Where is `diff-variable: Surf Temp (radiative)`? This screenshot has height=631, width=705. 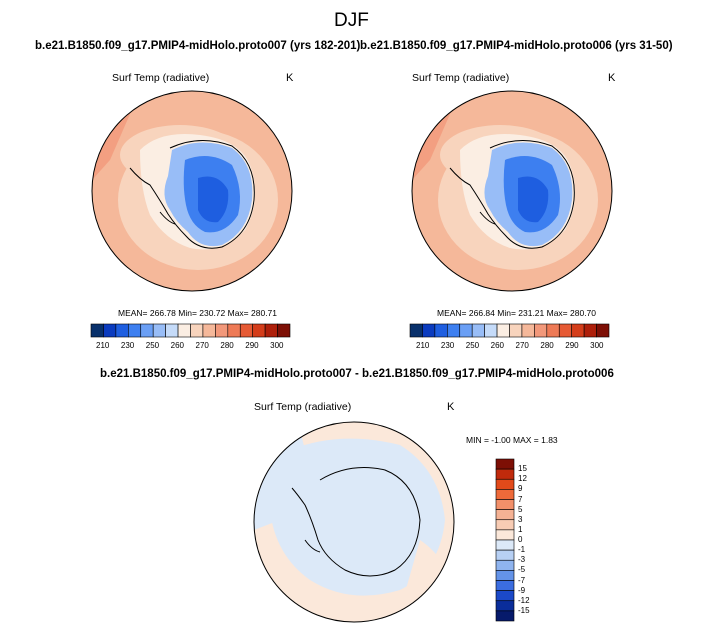
diff-variable: Surf Temp (radiative) is located at coordinates (303, 407).